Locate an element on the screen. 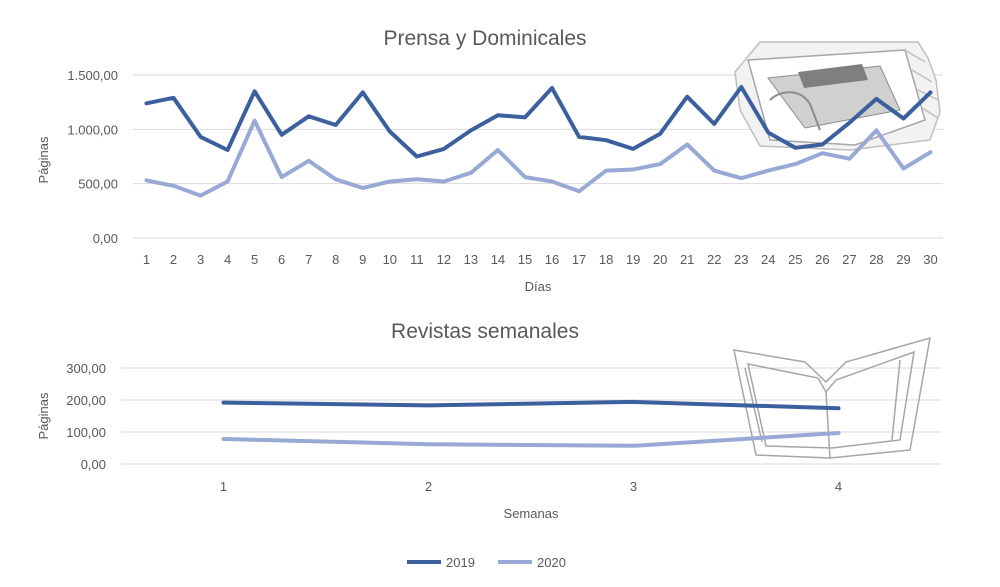 The height and width of the screenshot is (587, 1000). open-magazine-icon is located at coordinates (832, 397).